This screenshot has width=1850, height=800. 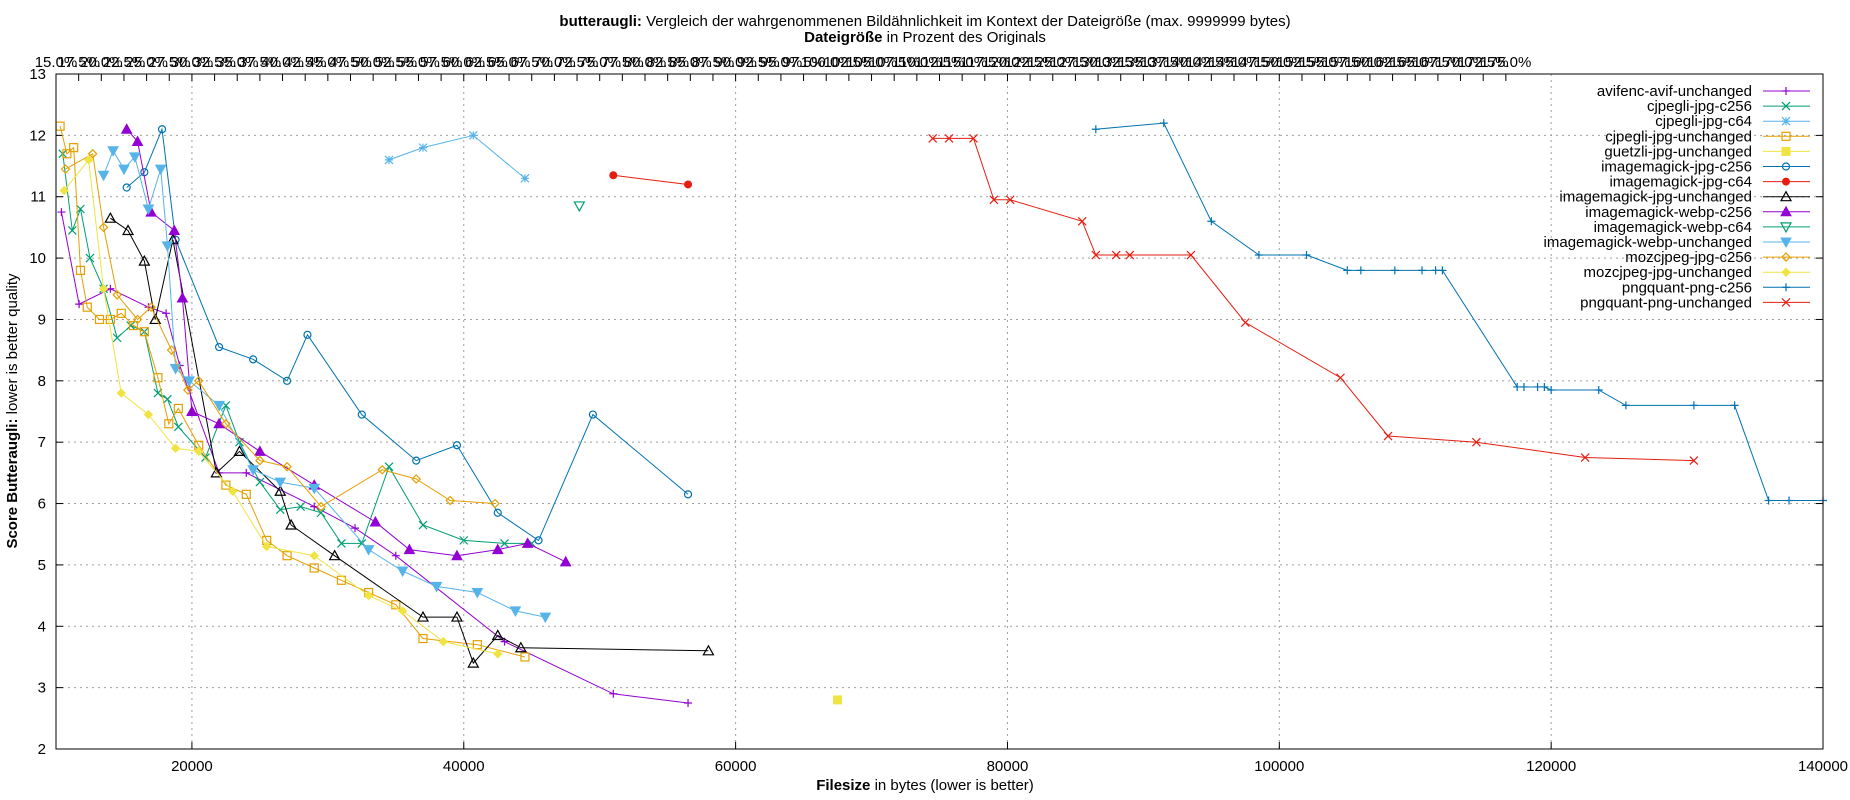 I want to click on x2-tick-label: 152.5%, so click(x=1302, y=62).